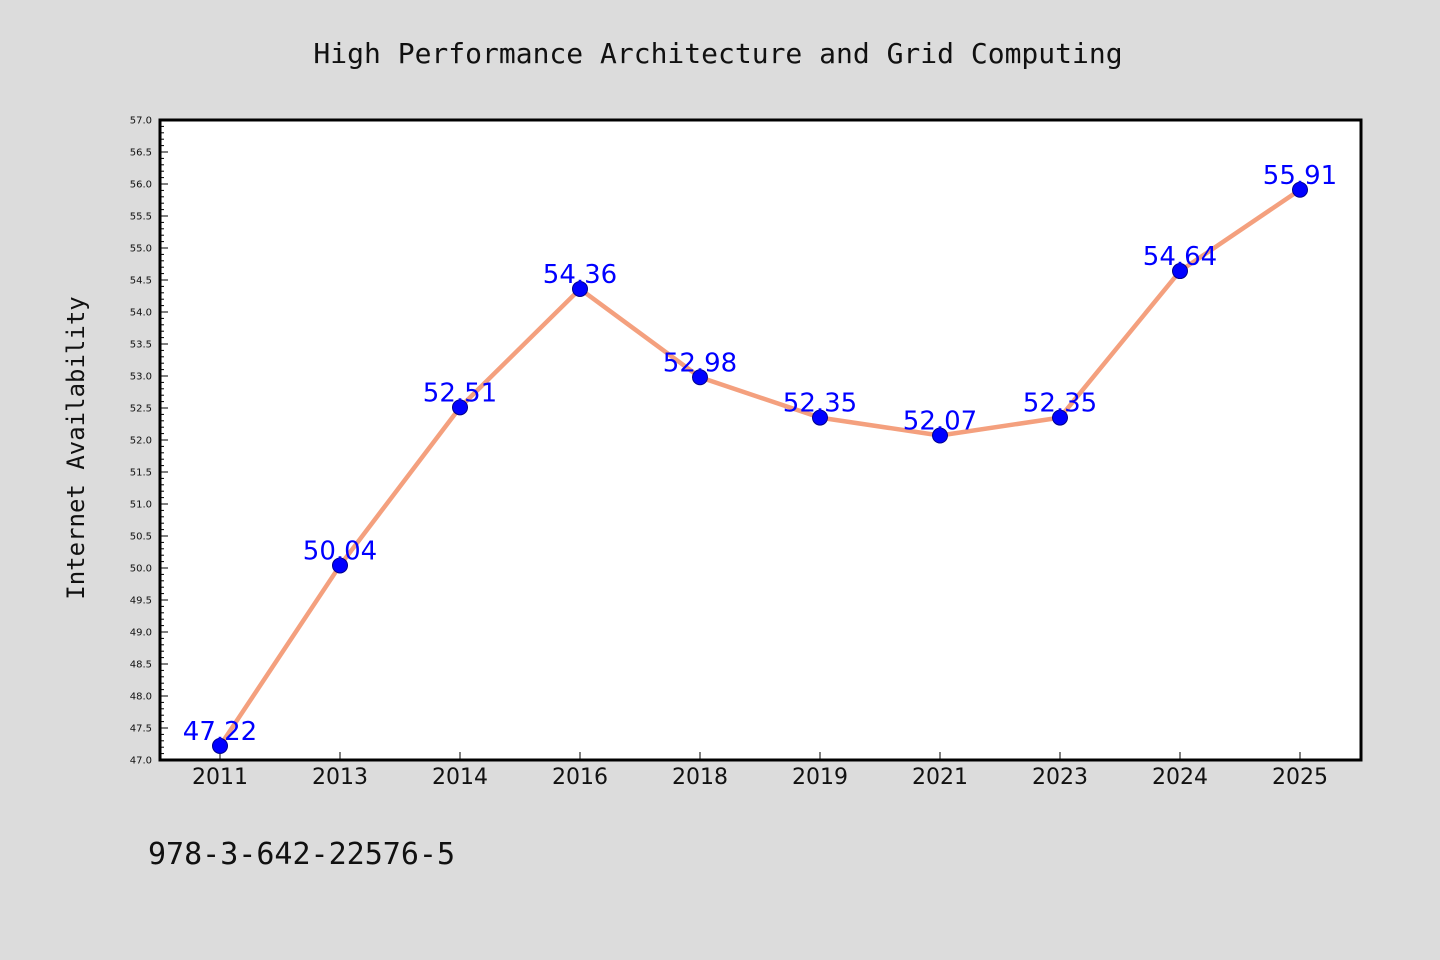 The height and width of the screenshot is (960, 1440). Describe the element at coordinates (141, 217) in the screenshot. I see `y-tick-label: 55.5` at that location.